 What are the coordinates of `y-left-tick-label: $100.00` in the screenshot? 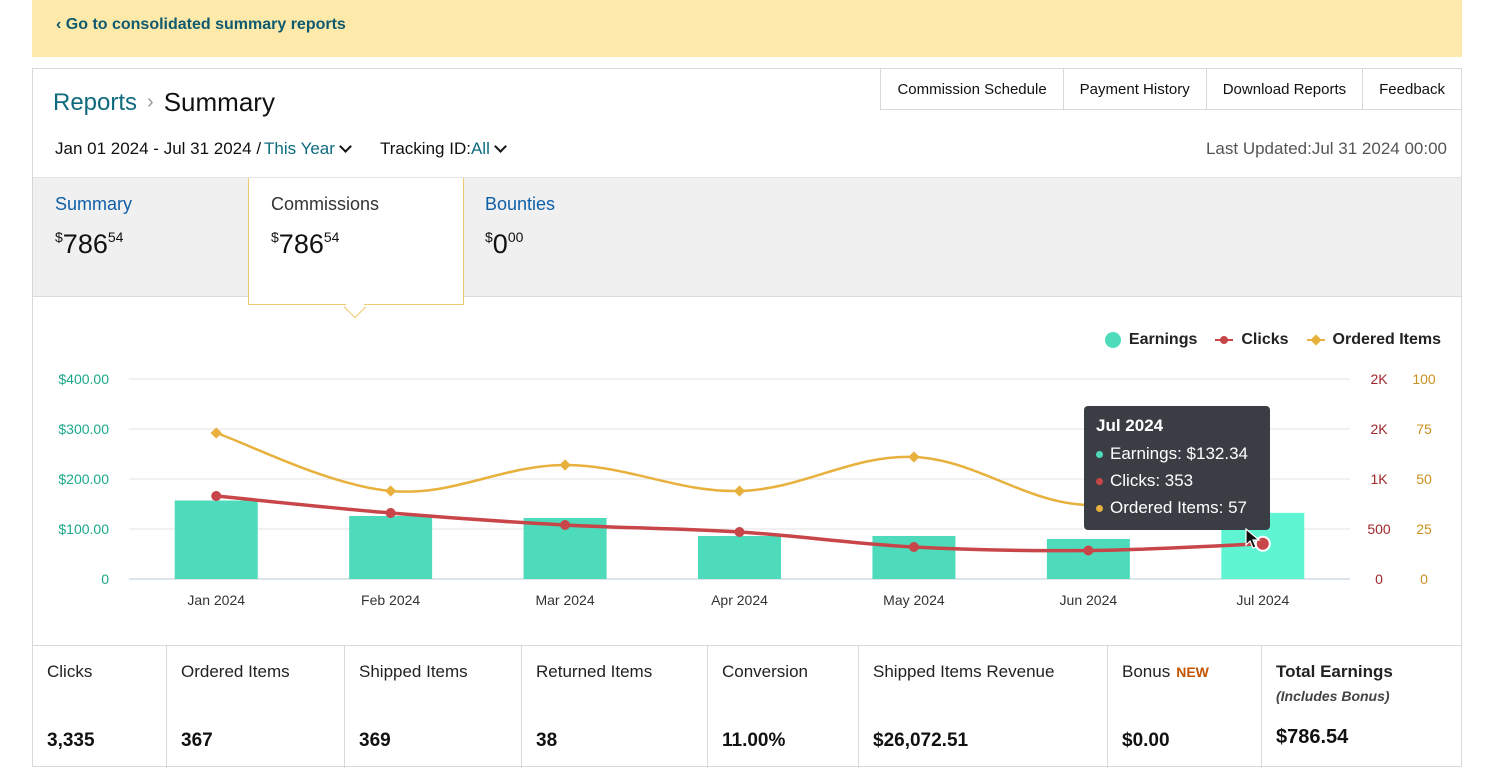 It's located at (83, 529).